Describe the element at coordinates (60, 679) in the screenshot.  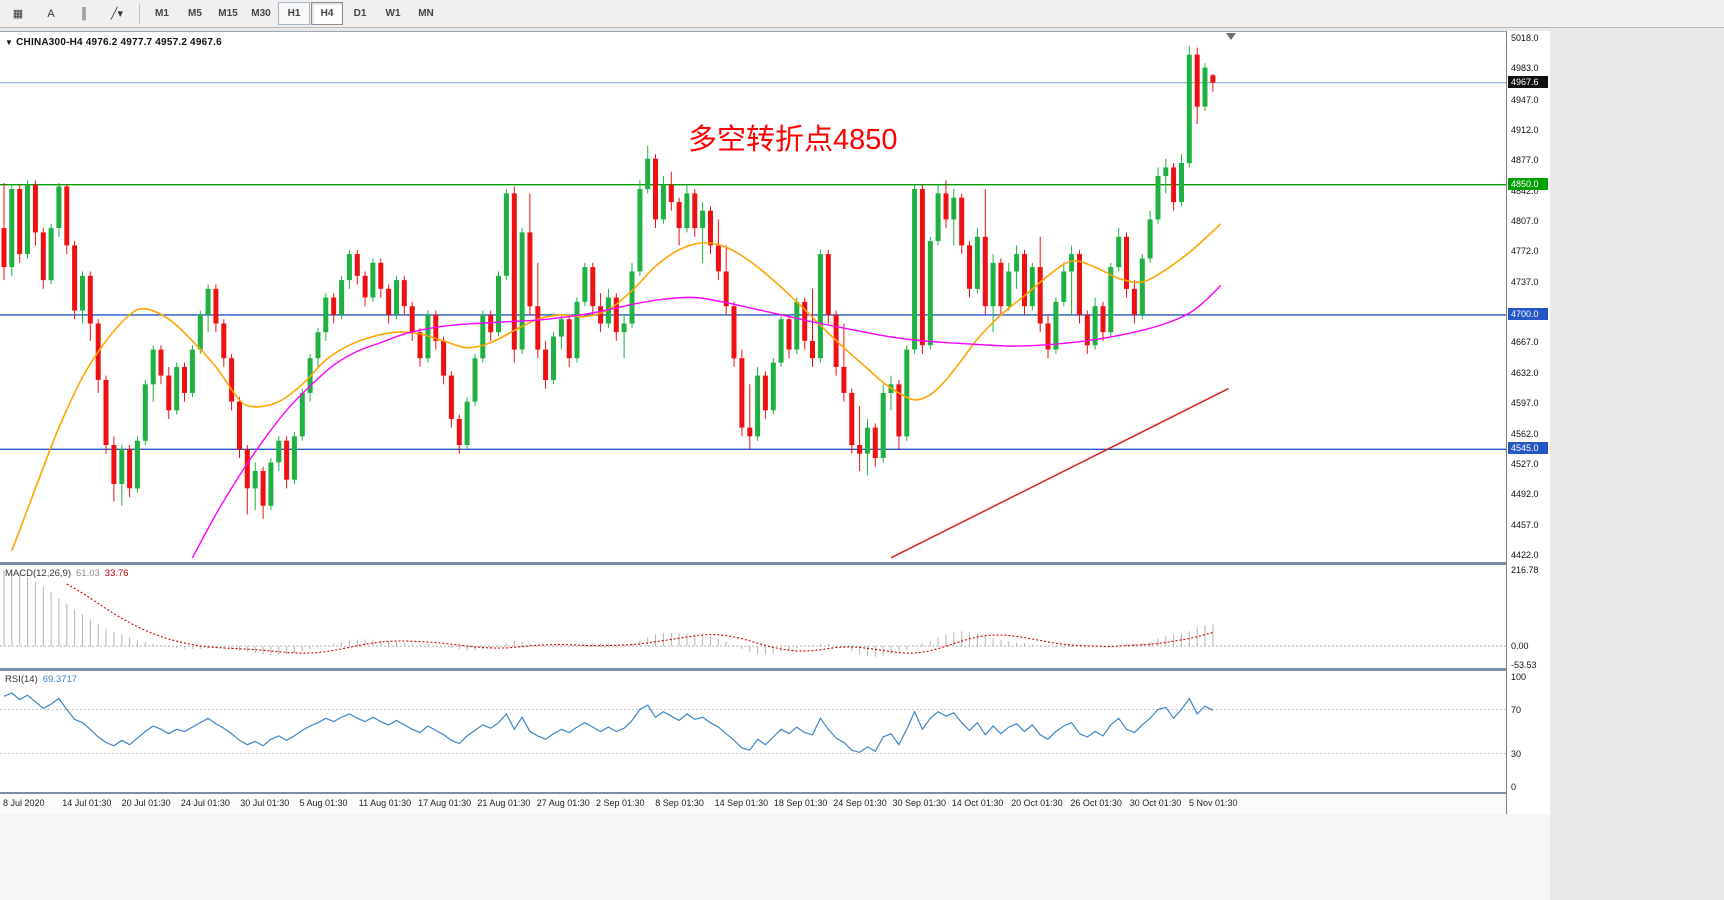
I see `rsi-value: 69.3717` at that location.